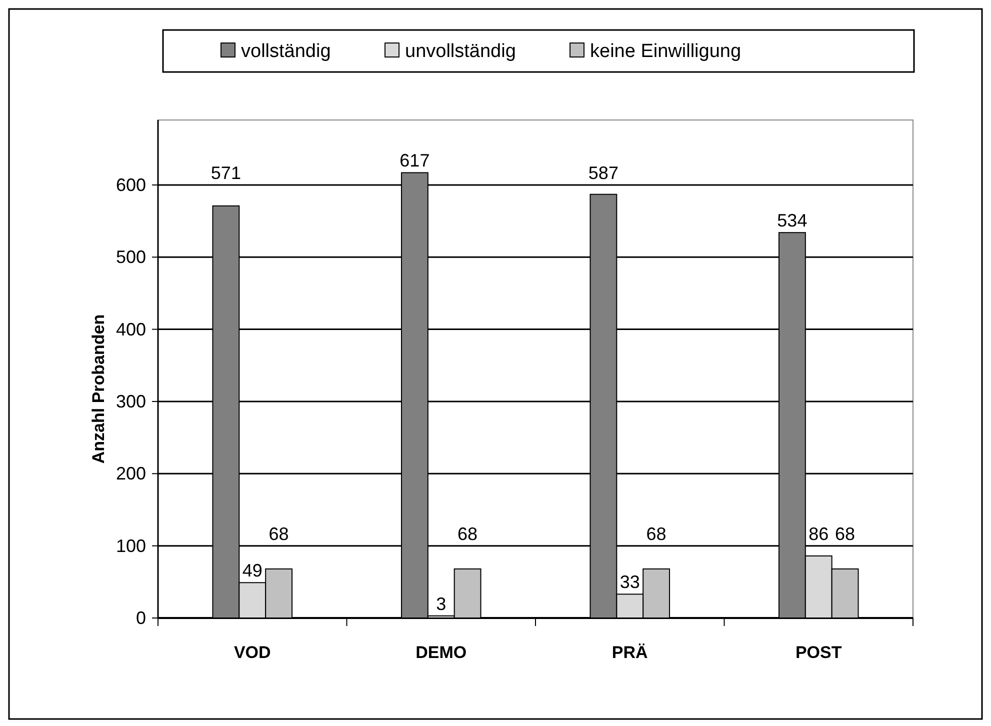  I want to click on legend-label: unvollständig, so click(460, 51).